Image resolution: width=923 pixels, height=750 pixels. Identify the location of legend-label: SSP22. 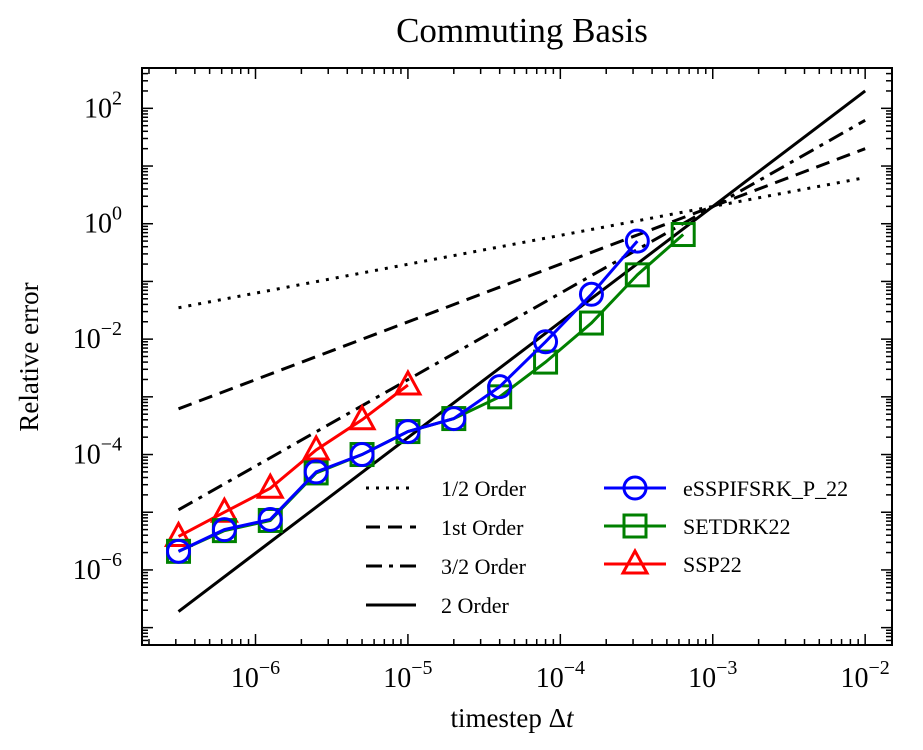
(712, 564).